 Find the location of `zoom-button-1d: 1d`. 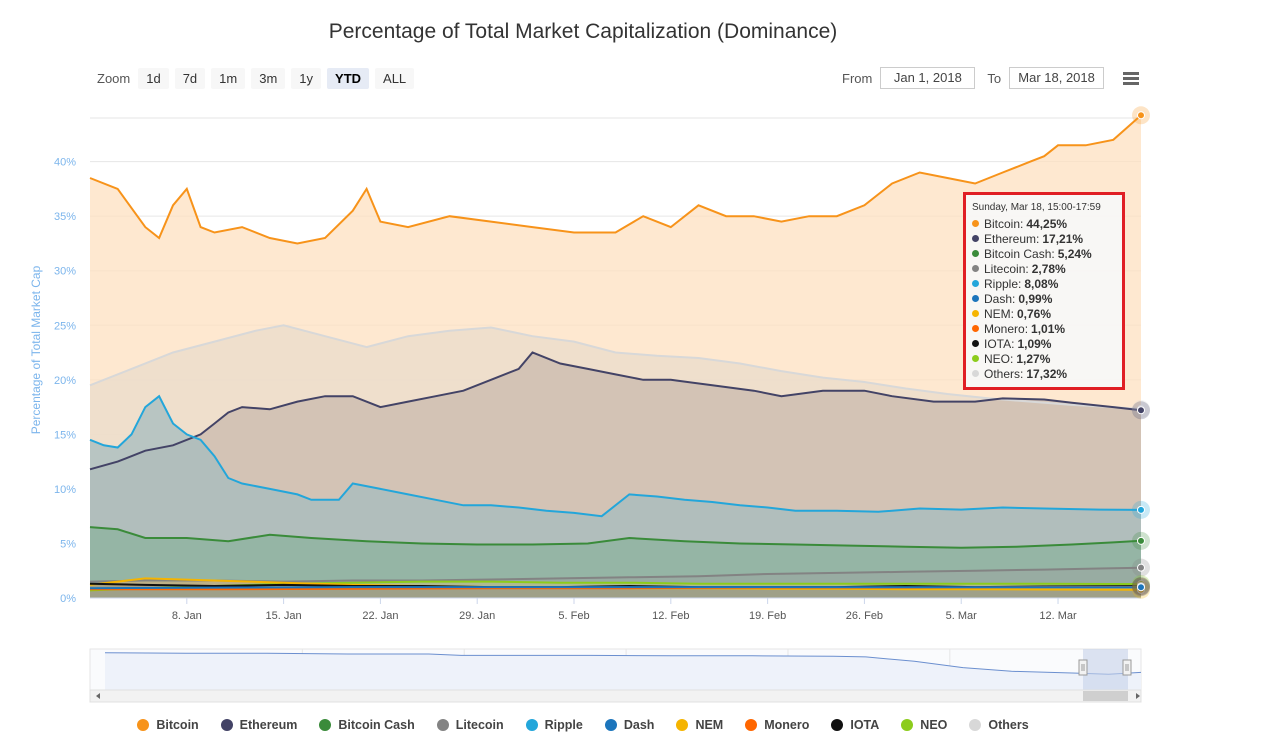

zoom-button-1d: 1d is located at coordinates (153, 78).